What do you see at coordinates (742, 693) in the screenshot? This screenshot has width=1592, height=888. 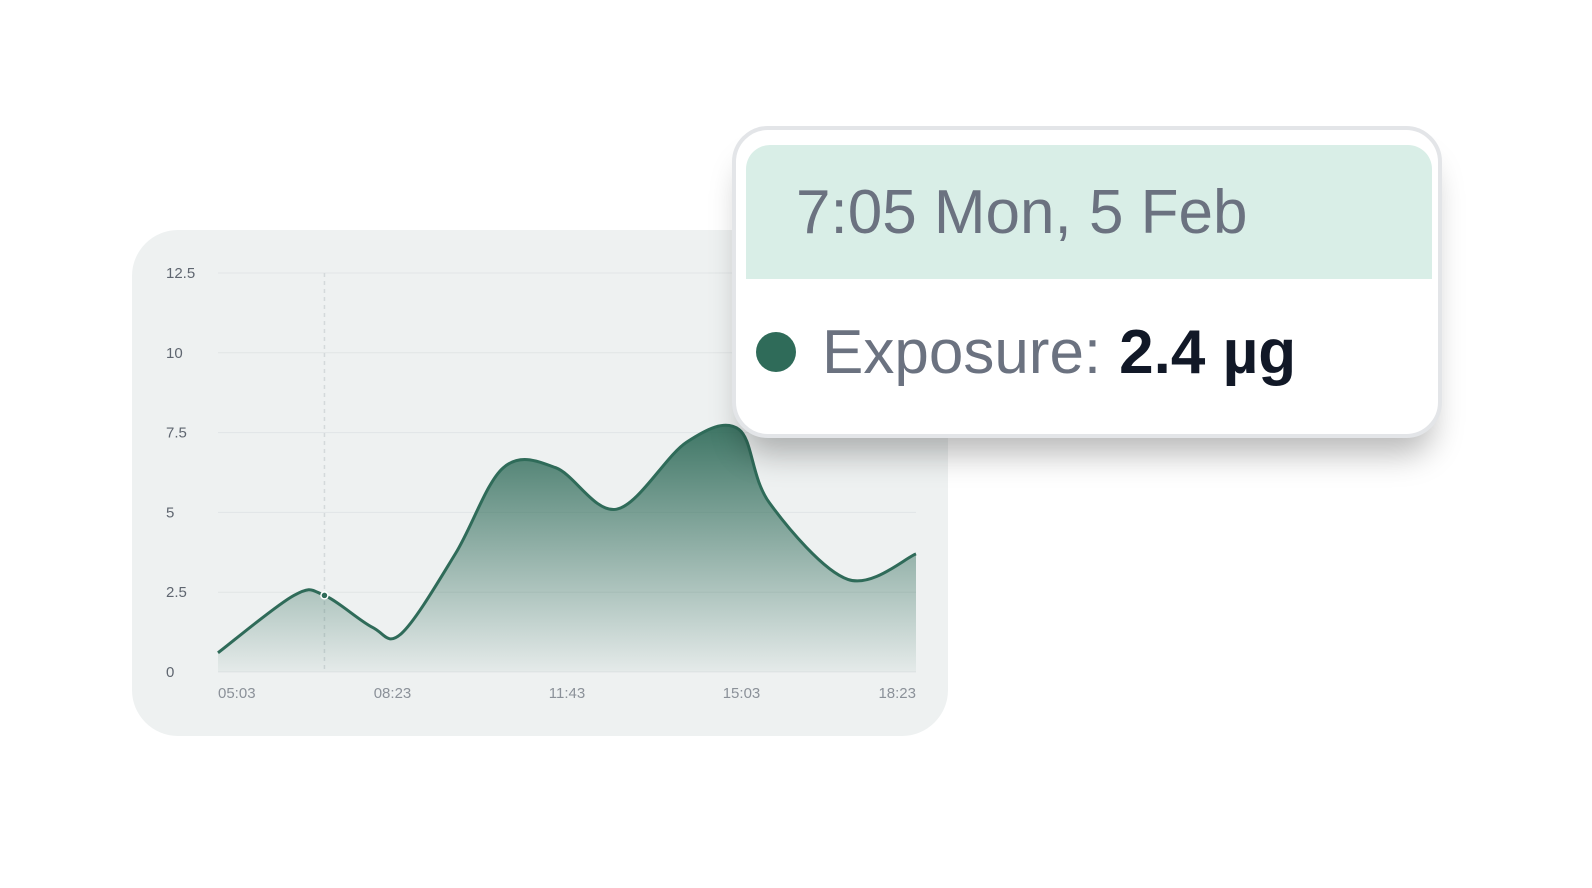 I see `x-tick-label: 15:03` at bounding box center [742, 693].